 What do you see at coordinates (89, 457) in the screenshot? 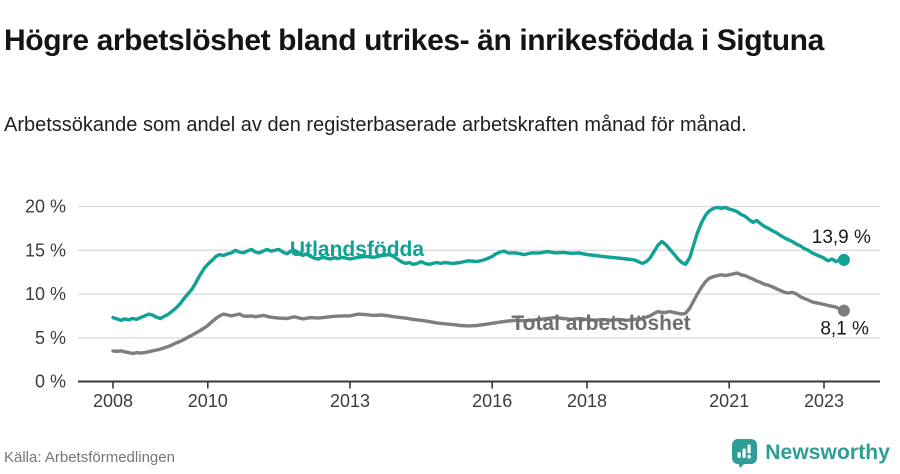
I see `source-note: Källa: Arbetsförmedlingen` at bounding box center [89, 457].